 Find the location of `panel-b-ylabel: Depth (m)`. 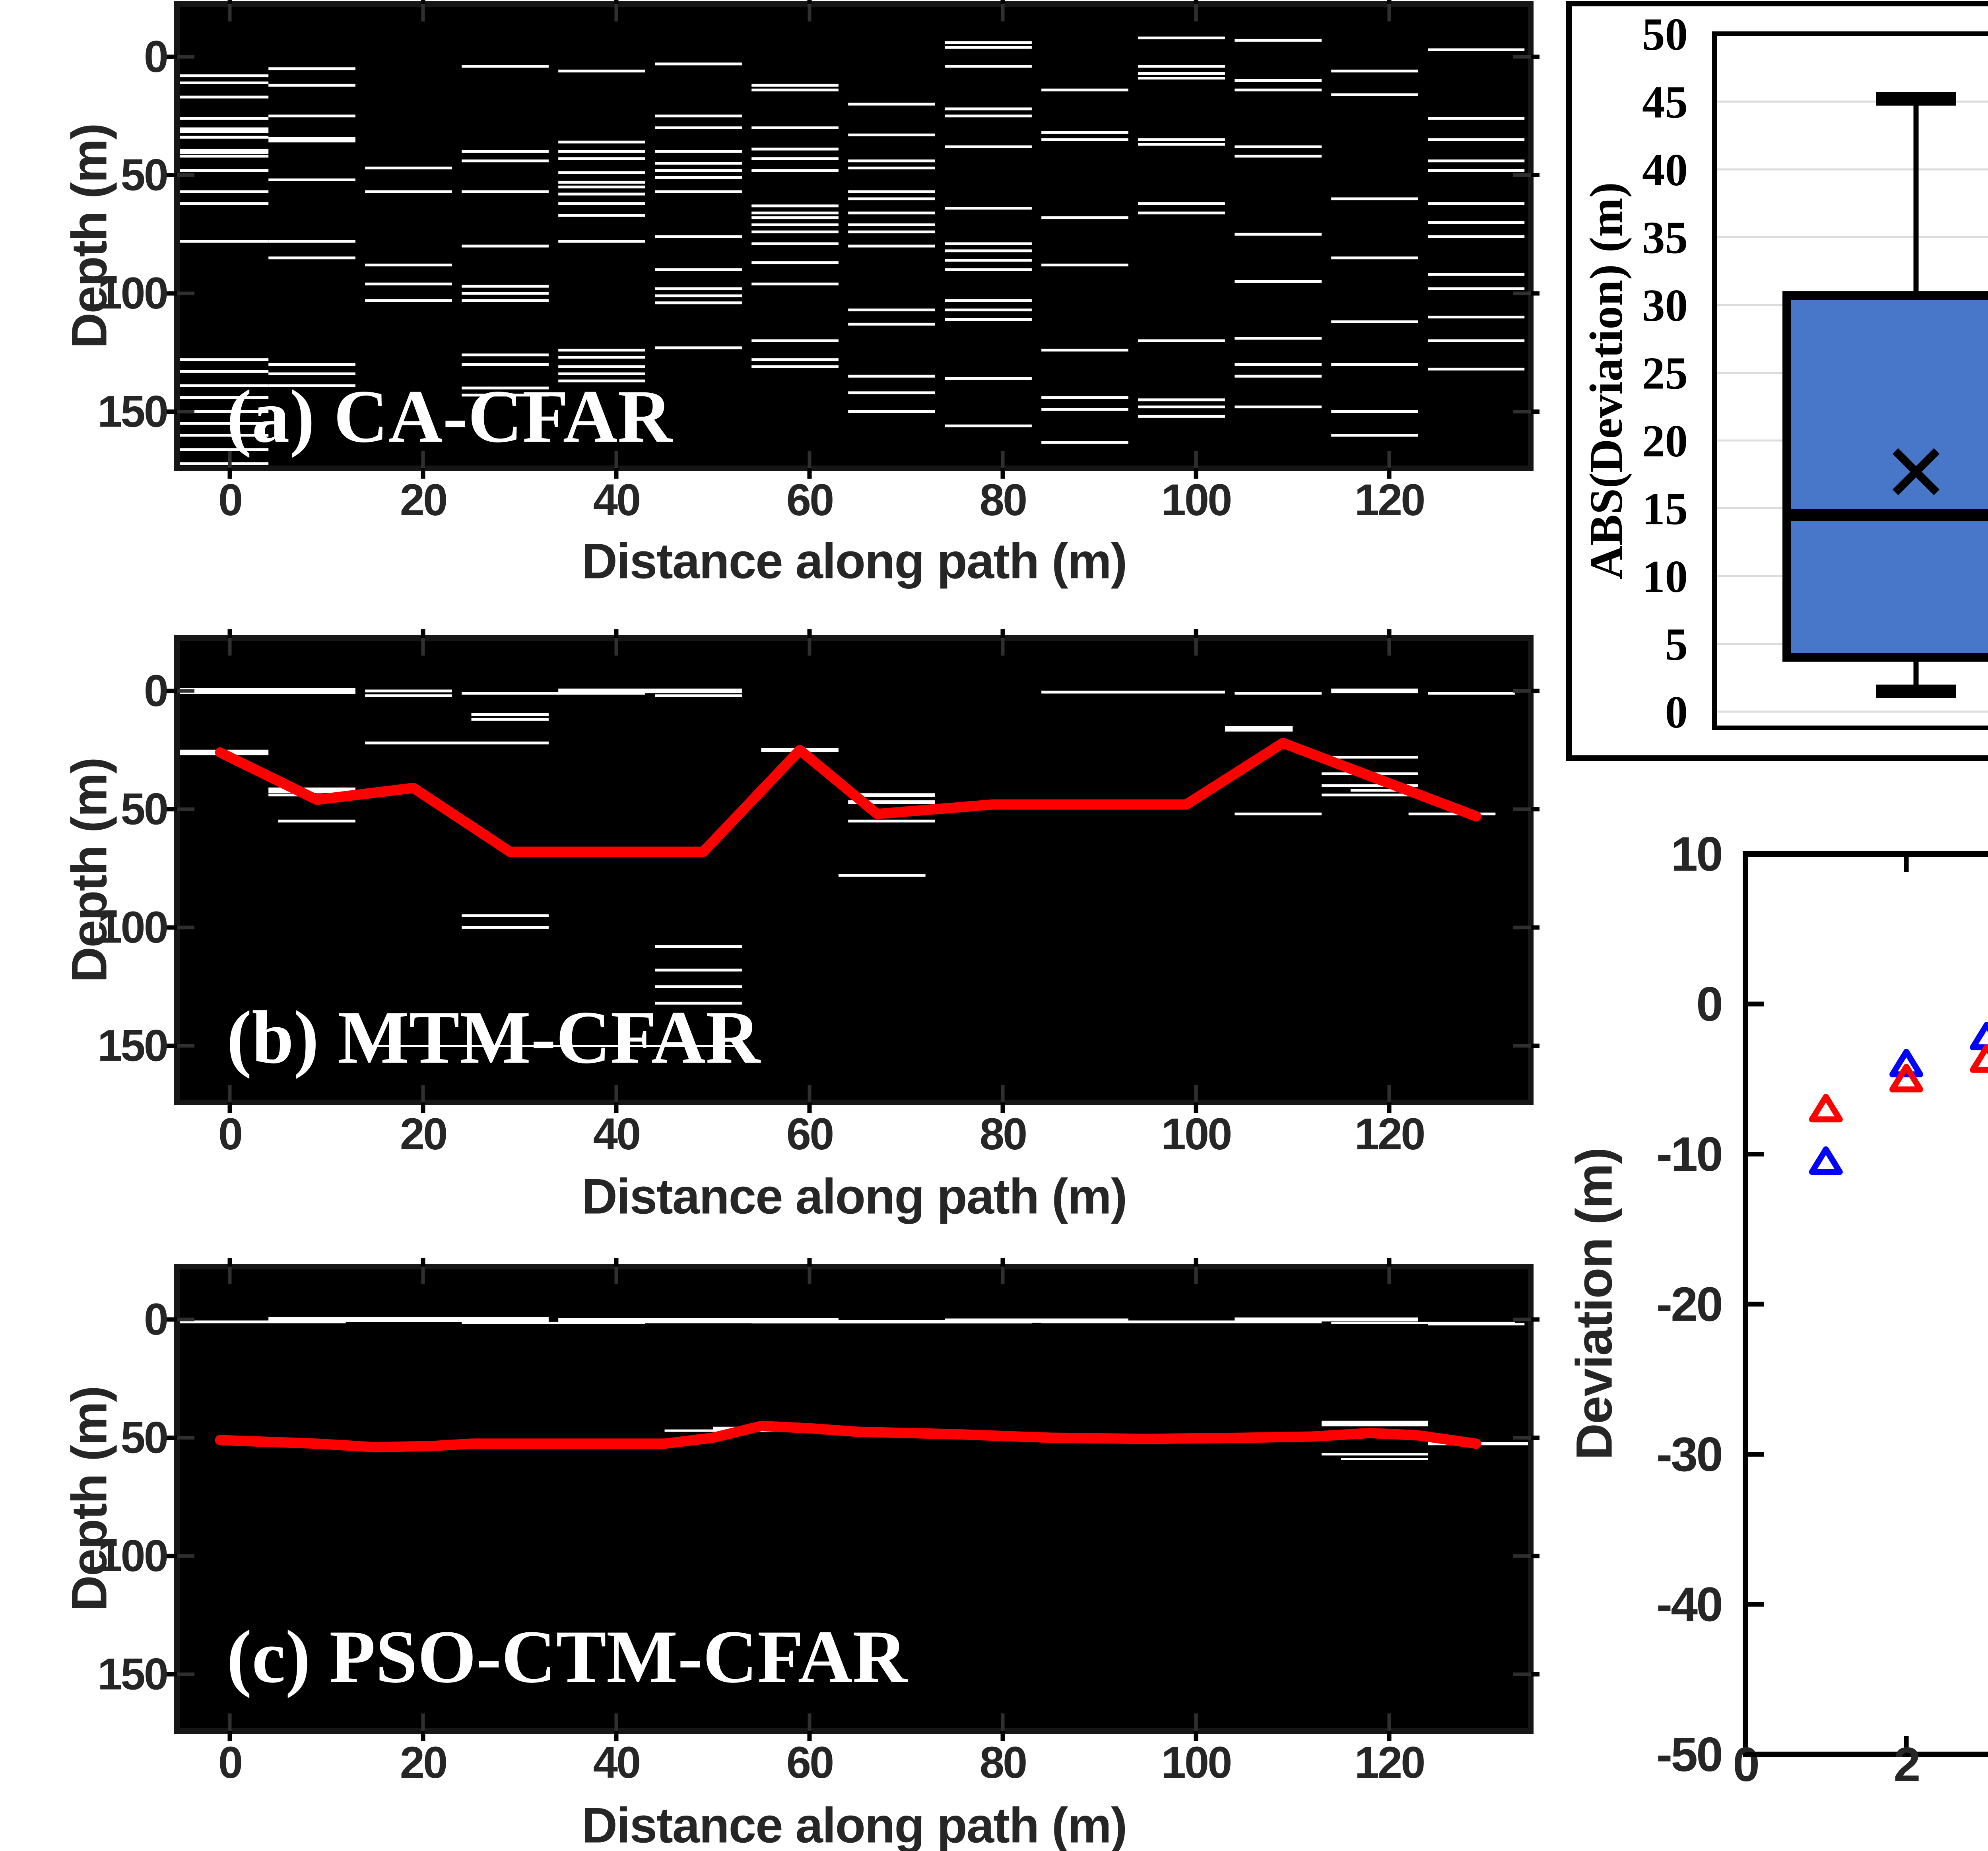

panel-b-ylabel: Depth (m) is located at coordinates (89, 870).